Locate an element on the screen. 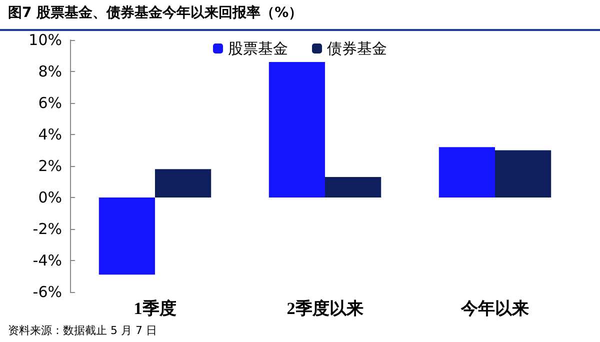 Image resolution: width=600 pixels, height=342 pixels. y-tick-label: 2% is located at coordinates (50, 166).